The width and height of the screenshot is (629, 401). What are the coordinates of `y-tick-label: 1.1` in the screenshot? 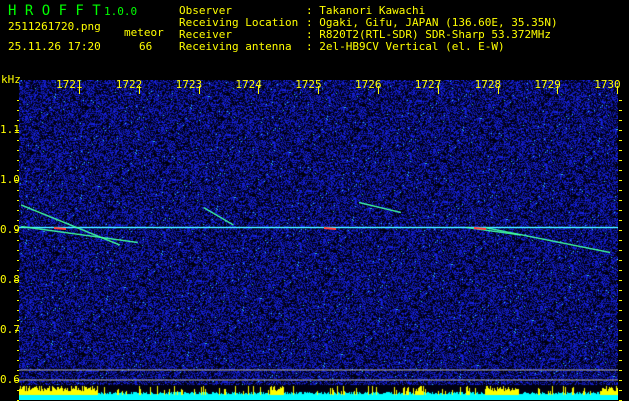 It's located at (10, 129).